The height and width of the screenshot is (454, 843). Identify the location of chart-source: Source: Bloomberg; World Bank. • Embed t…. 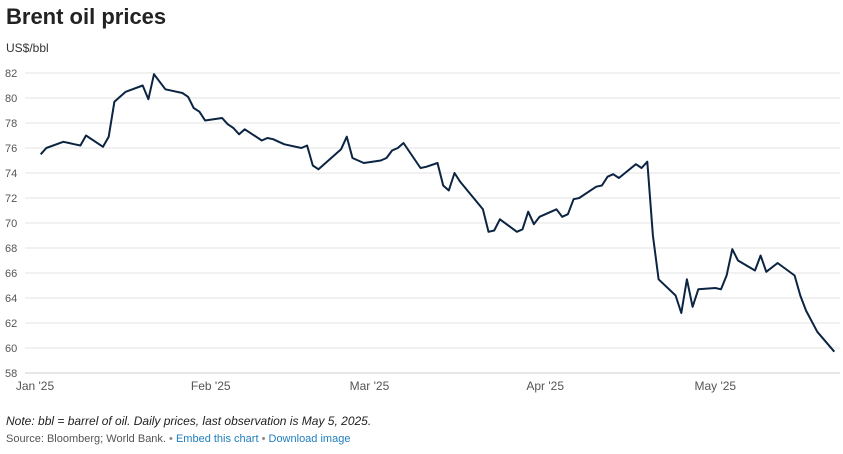
(178, 439).